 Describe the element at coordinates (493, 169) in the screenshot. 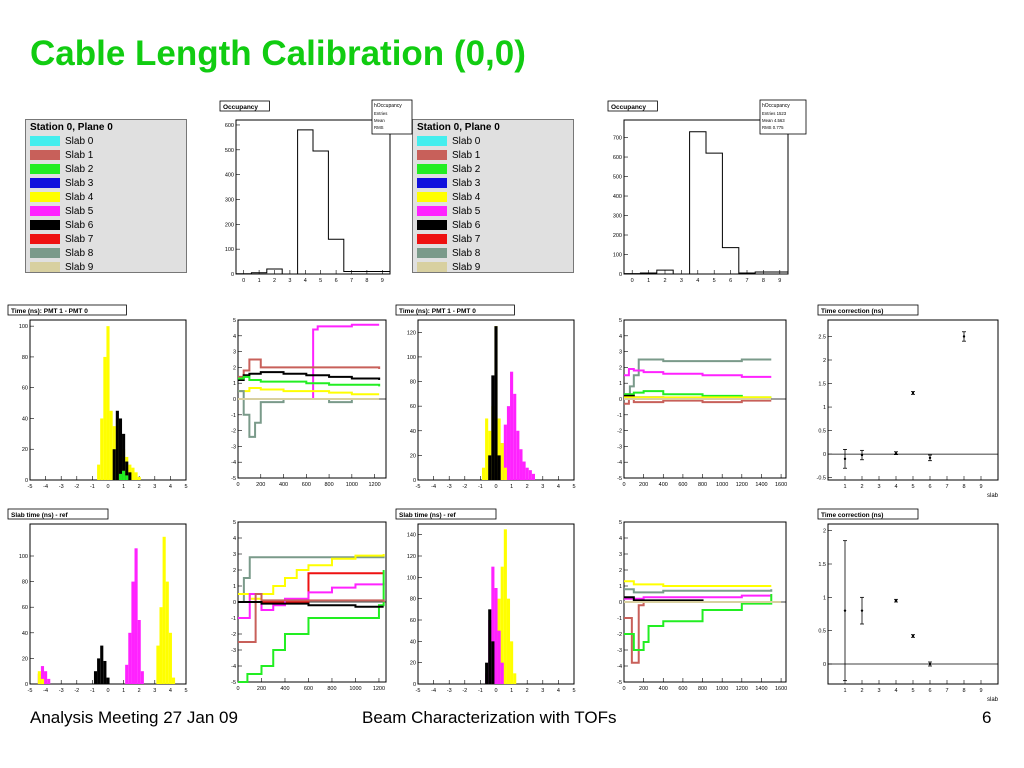

I see `legend-entry: Slab 2` at that location.